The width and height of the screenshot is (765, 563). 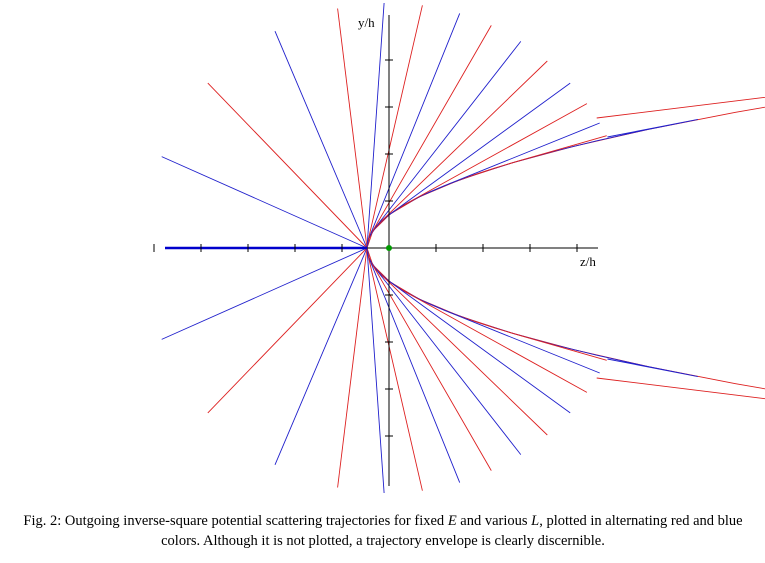 What do you see at coordinates (389, 248) in the screenshot?
I see `origin` at bounding box center [389, 248].